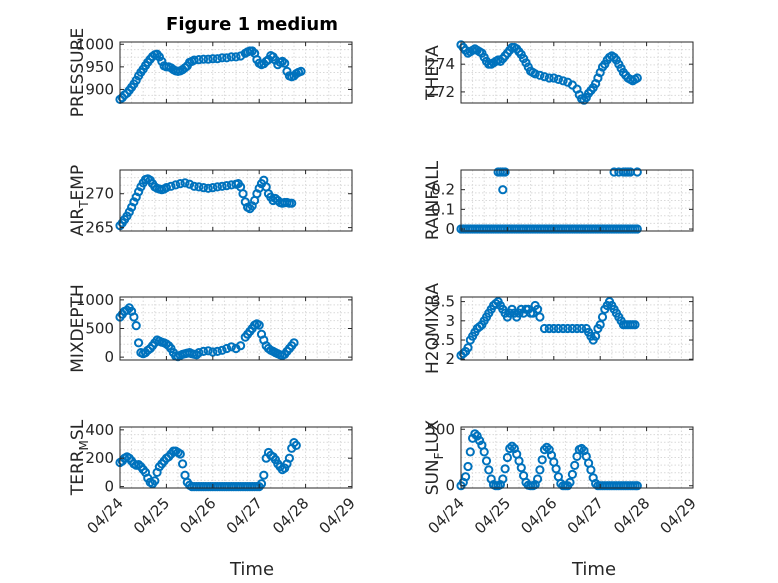  Describe the element at coordinates (443, 340) in the screenshot. I see `y-tick-label: 2.5` at that location.